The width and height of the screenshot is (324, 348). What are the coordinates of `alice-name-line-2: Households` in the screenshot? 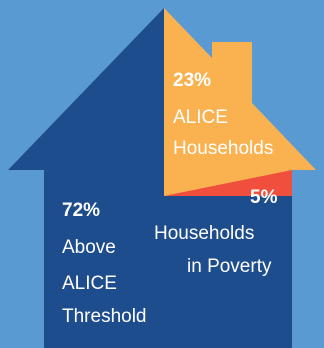 It's located at (223, 148).